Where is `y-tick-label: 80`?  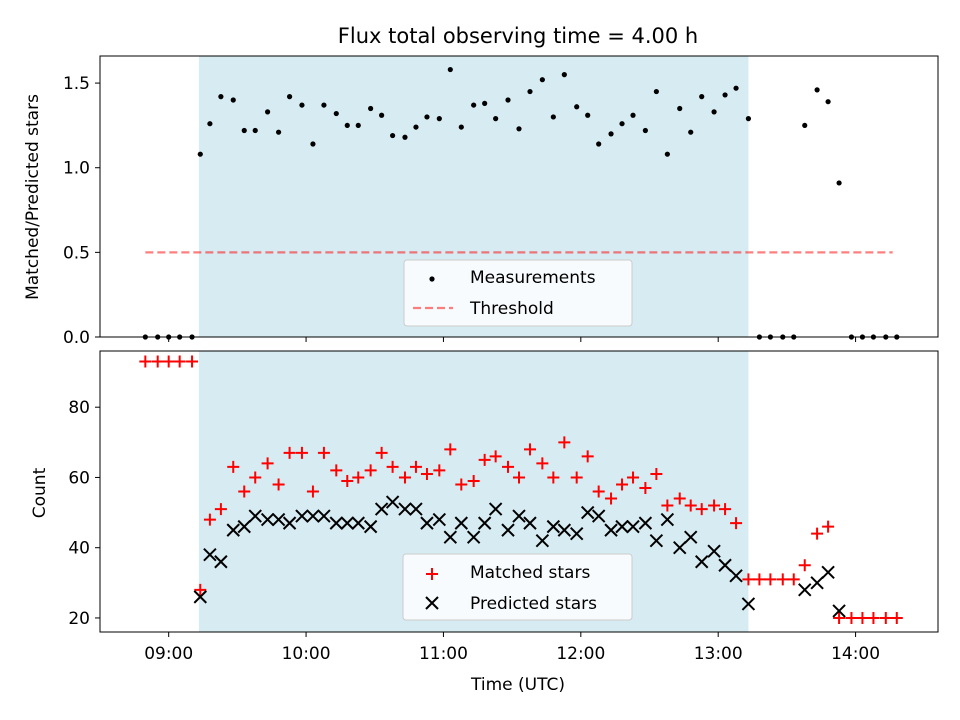 y-tick-label: 80 is located at coordinates (79, 408).